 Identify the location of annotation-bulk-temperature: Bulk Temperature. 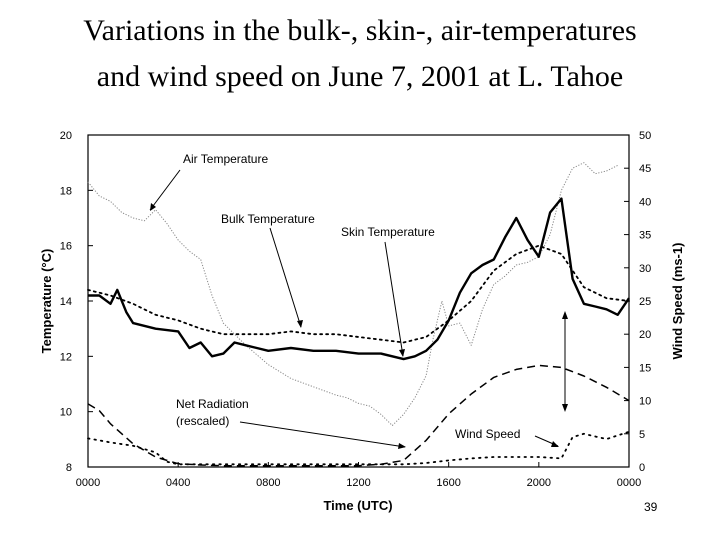
(268, 219).